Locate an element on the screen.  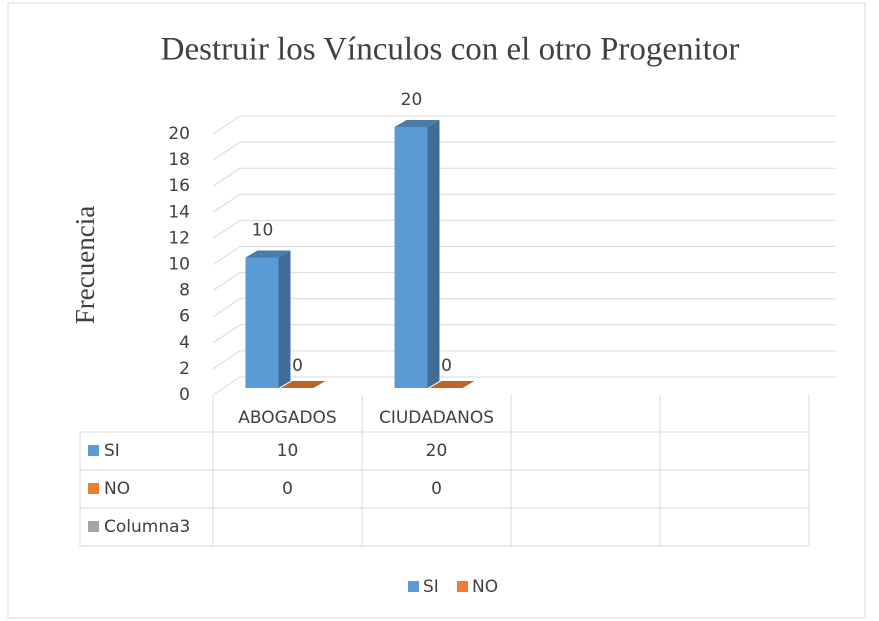
y-tick-label: 20 is located at coordinates (179, 134).